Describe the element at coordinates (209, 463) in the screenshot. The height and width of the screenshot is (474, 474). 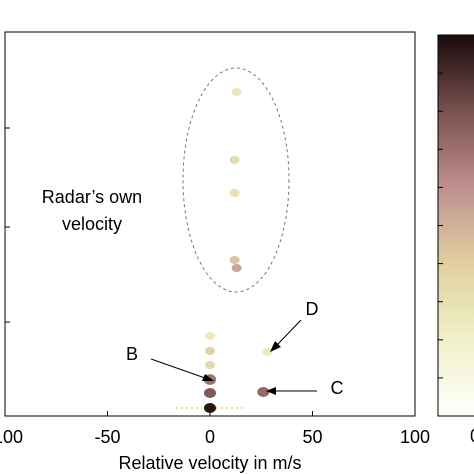
I see `x-axis-label: Relative velocity in m/s` at that location.